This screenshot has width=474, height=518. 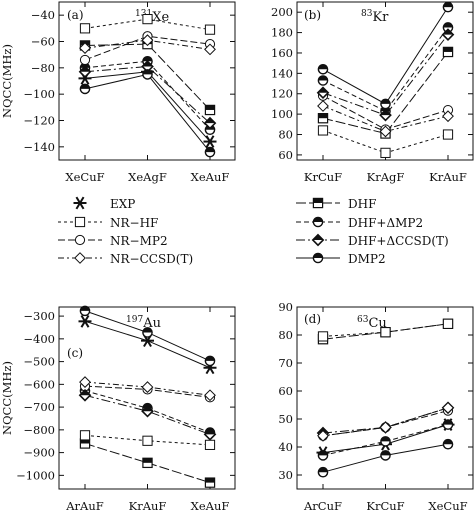 What do you see at coordinates (312, 319) in the screenshot?
I see `panel-label: (d)` at bounding box center [312, 319].